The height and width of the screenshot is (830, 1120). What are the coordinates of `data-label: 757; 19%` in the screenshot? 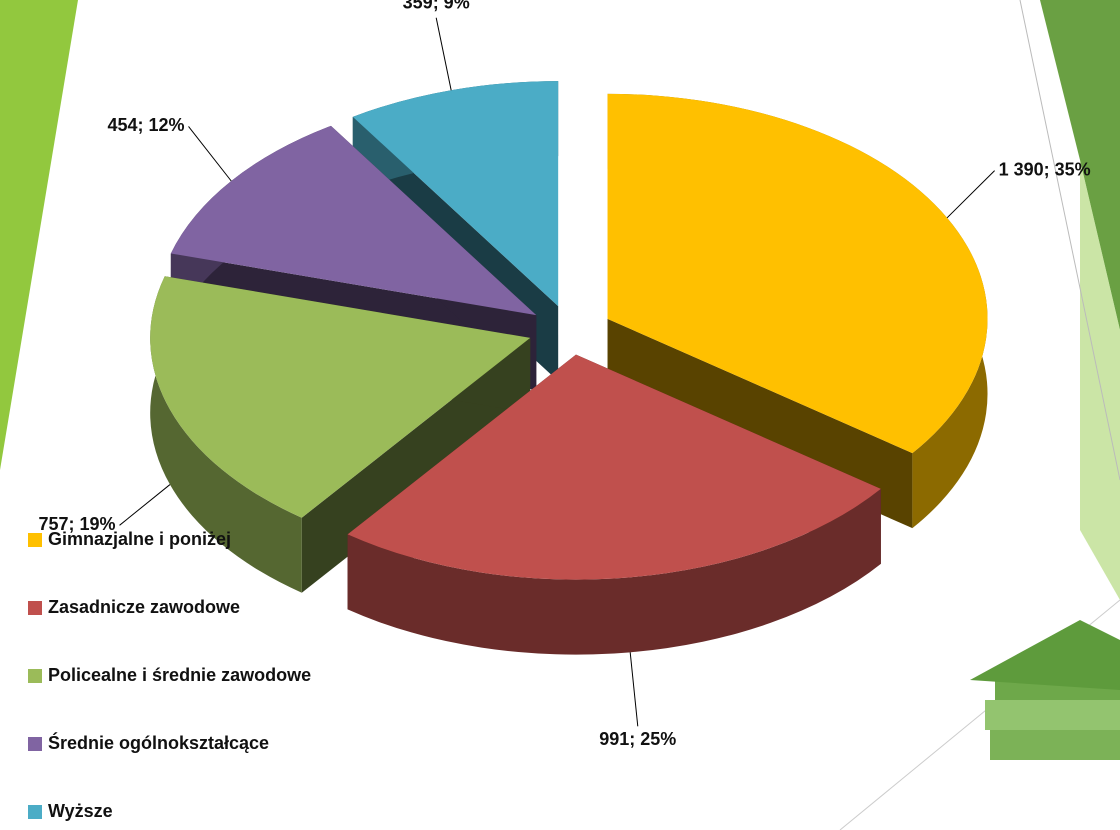 It's located at (76, 524).